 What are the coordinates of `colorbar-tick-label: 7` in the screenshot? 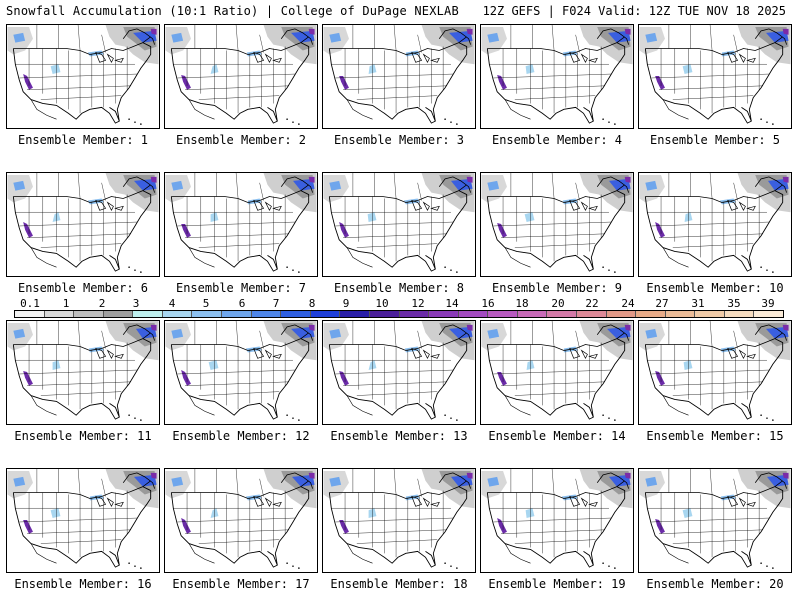 It's located at (276, 303).